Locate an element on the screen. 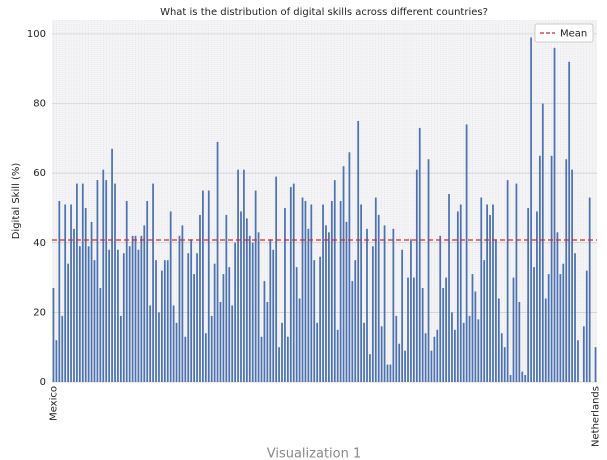 The width and height of the screenshot is (607, 460). x-tick-label: Netherlands is located at coordinates (596, 416).